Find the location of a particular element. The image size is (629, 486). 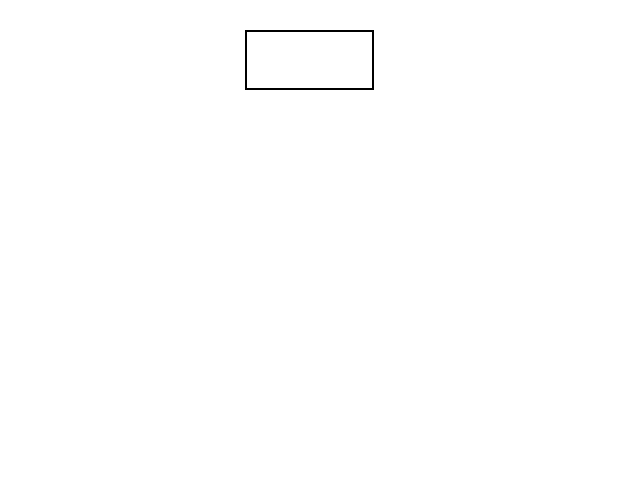

chart-legend is located at coordinates (309, 60).